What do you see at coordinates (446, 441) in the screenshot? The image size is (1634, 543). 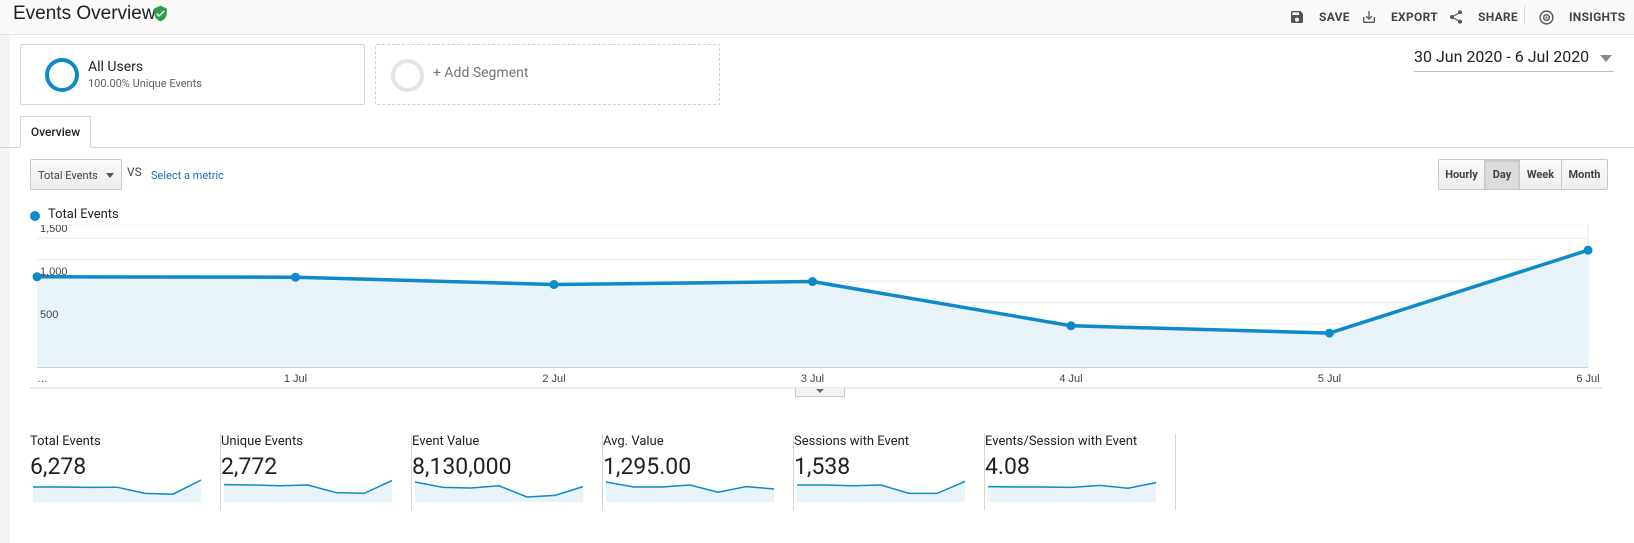 I see `scorecard-title: Event Value` at bounding box center [446, 441].